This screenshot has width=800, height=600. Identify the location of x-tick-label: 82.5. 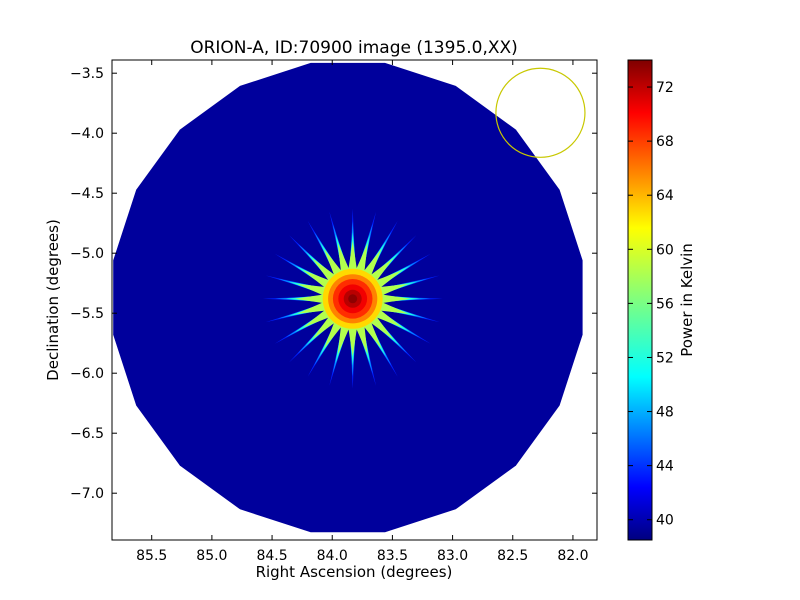
(512, 556).